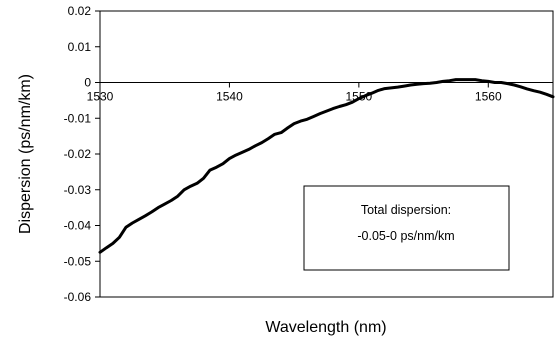 The width and height of the screenshot is (555, 342). What do you see at coordinates (78, 154) in the screenshot?
I see `y-tick-label: -0.02` at bounding box center [78, 154].